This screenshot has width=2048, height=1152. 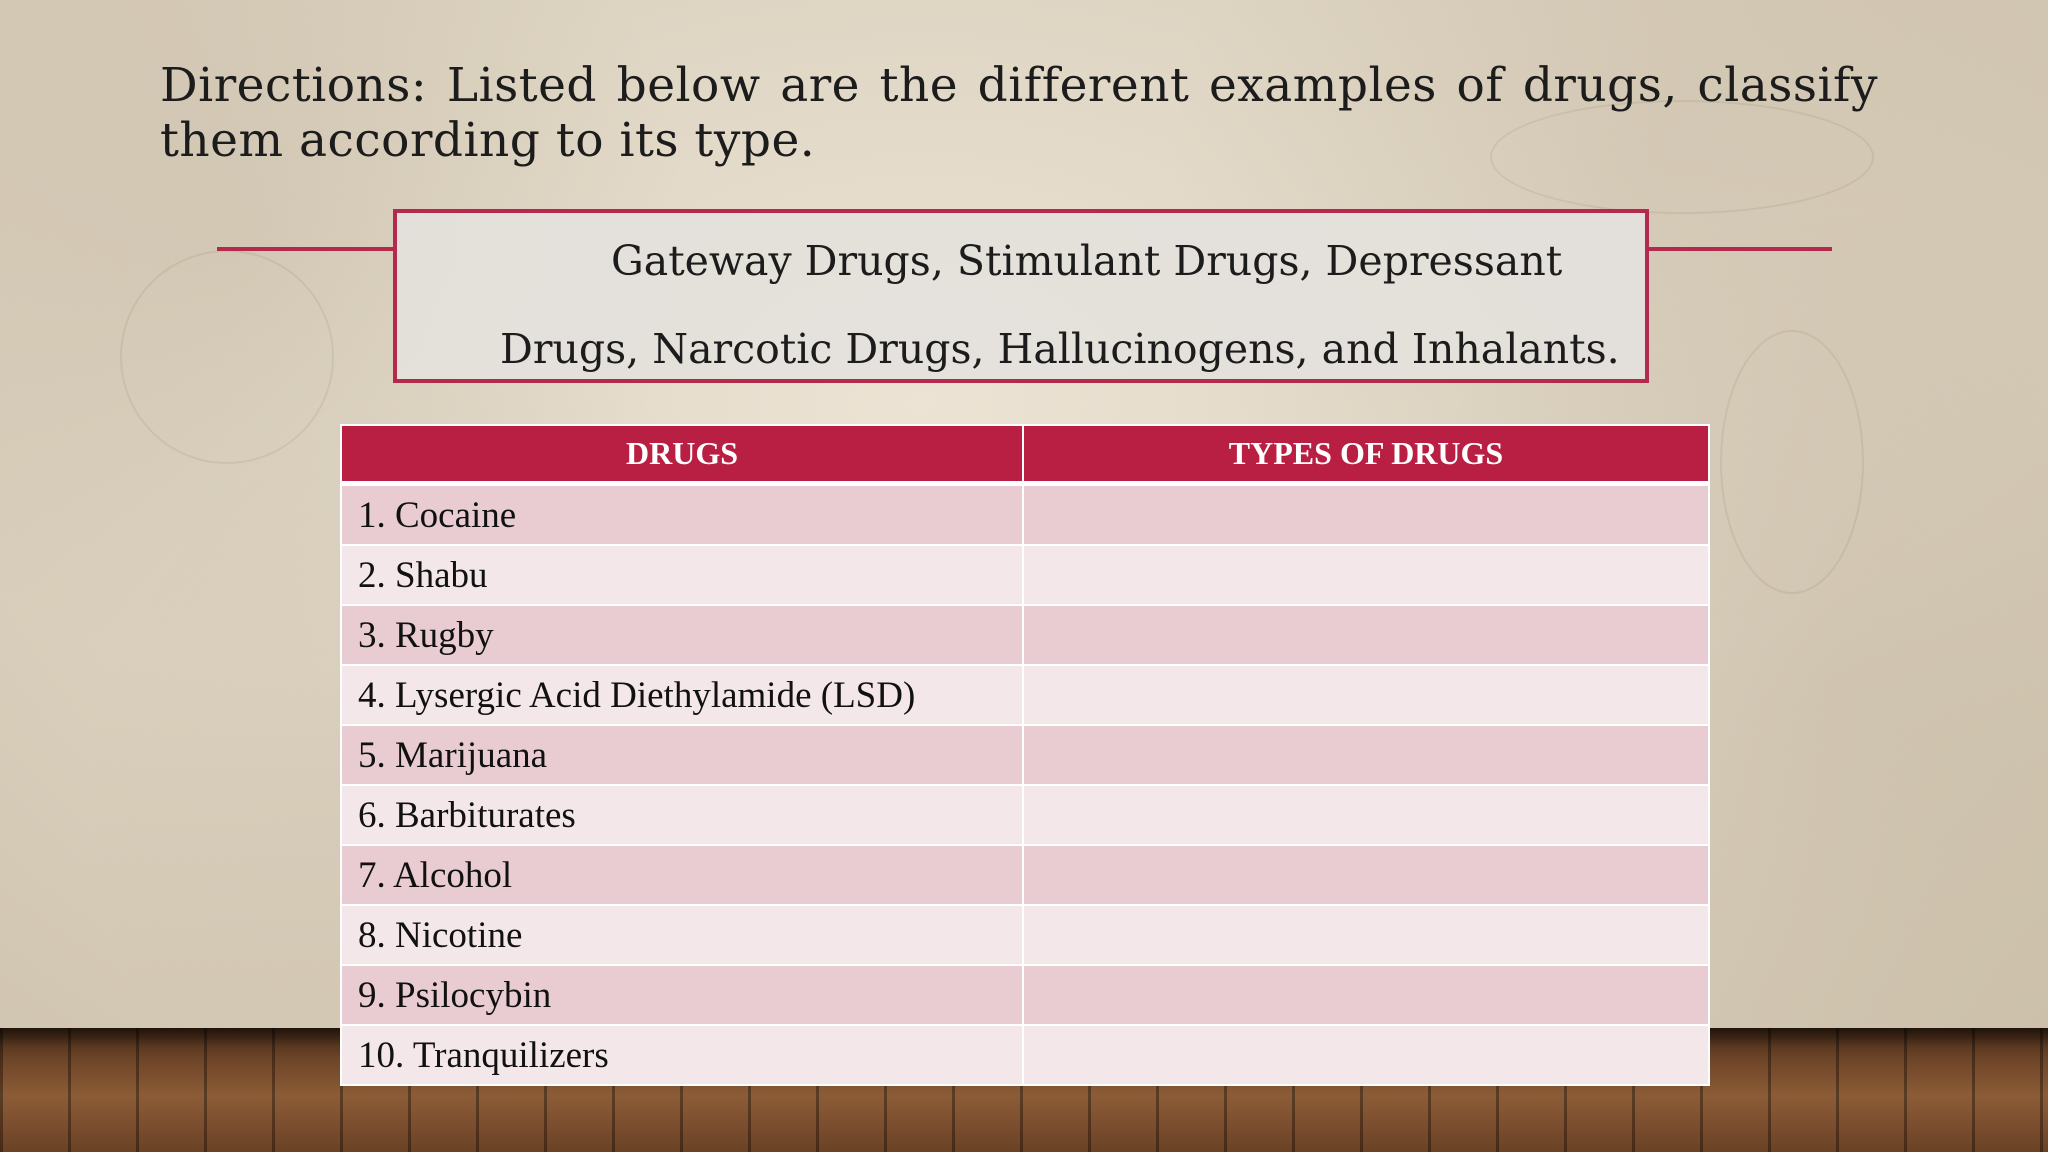 I want to click on drug-cell: 7. Alcohol, so click(x=682, y=875).